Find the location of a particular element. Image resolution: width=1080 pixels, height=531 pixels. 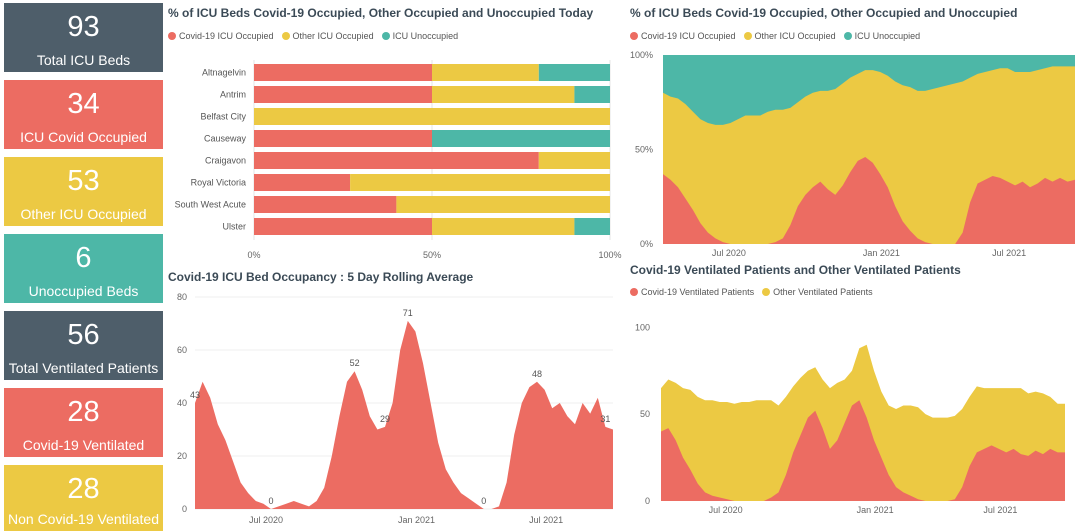

kpi-card-unoccupied-beds: 6 Unoccupied Beds is located at coordinates (83, 268).